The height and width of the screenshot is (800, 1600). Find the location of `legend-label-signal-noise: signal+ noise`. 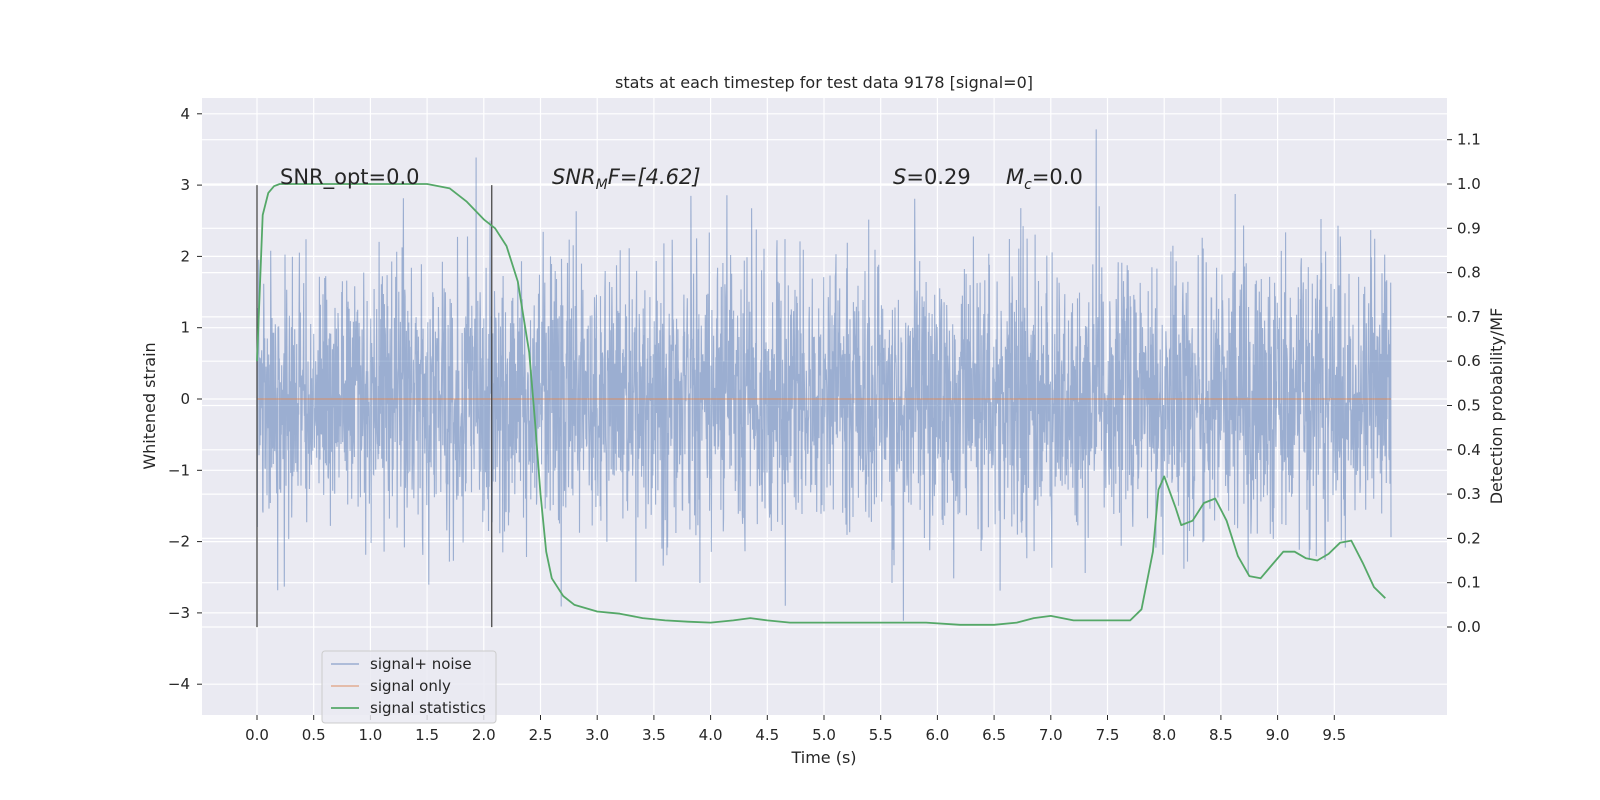

legend-label-signal-noise: signal+ noise is located at coordinates (421, 664).